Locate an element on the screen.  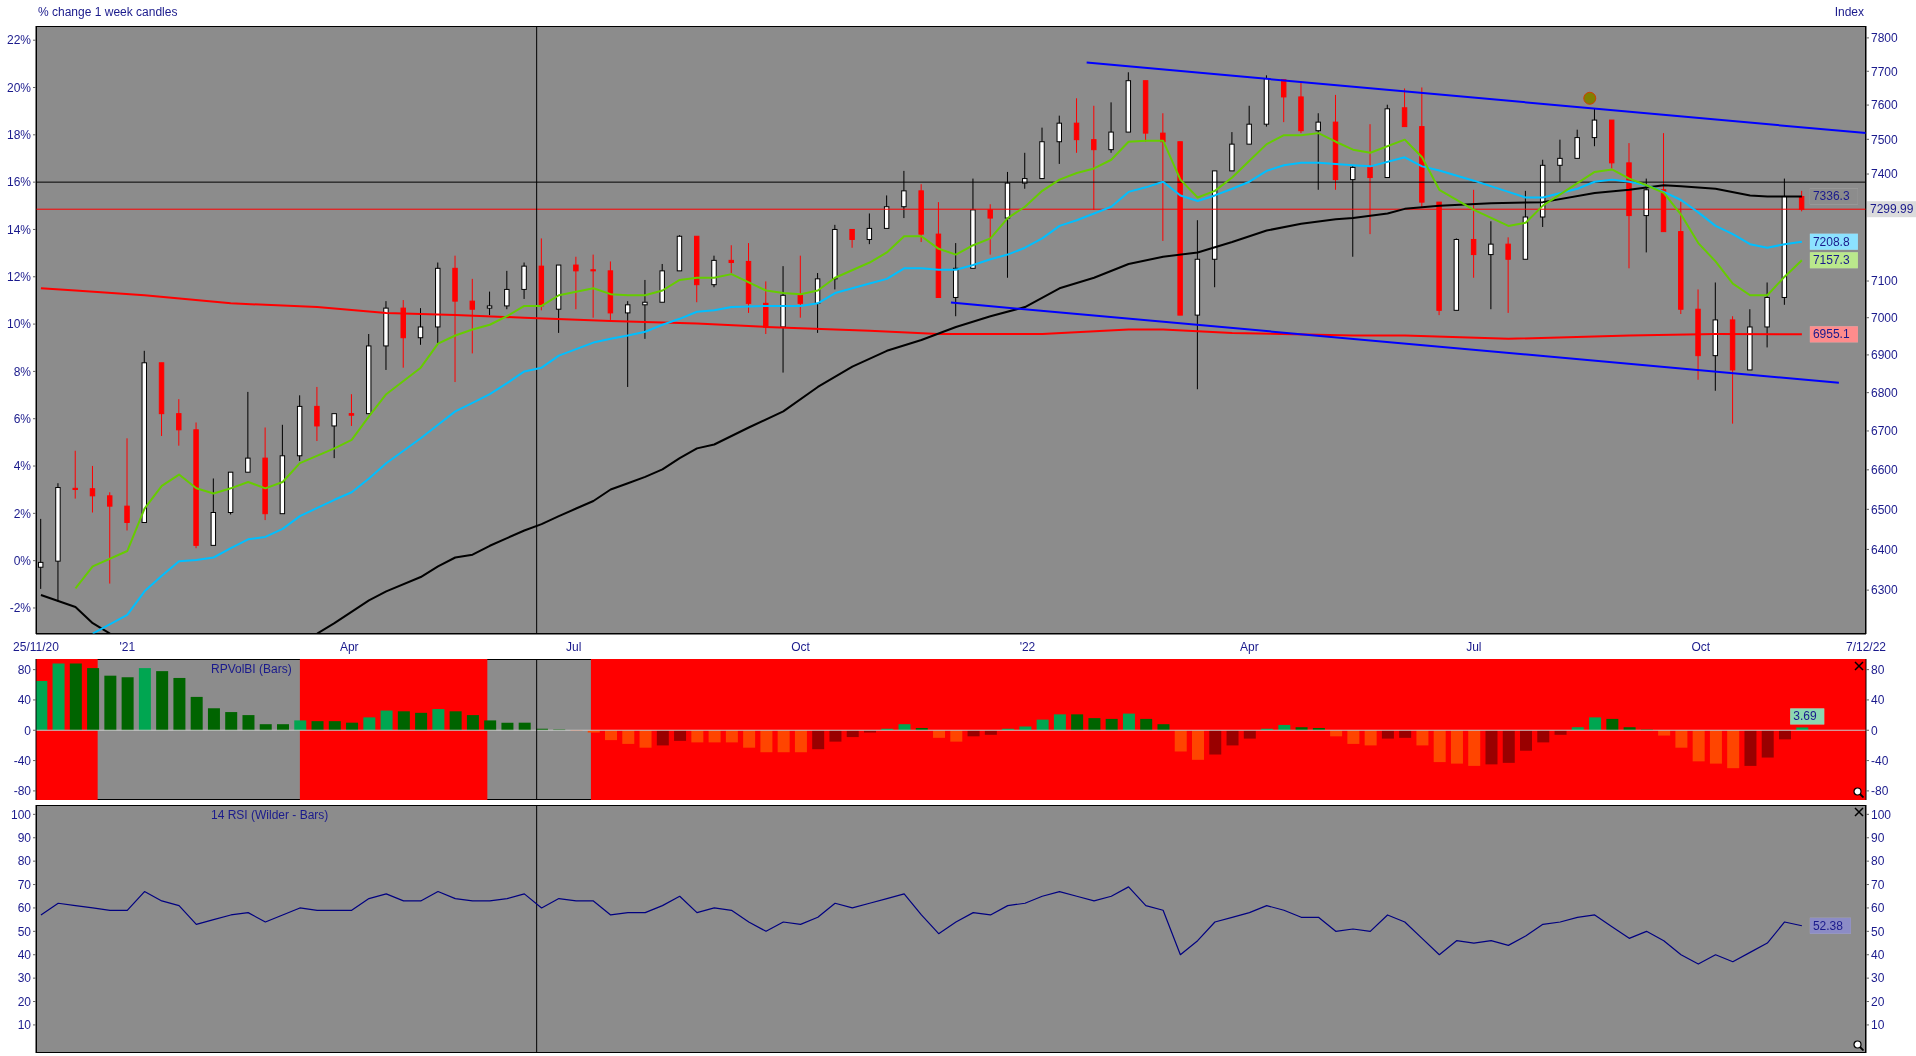
y-tick-label: 30 is located at coordinates (24, 978).